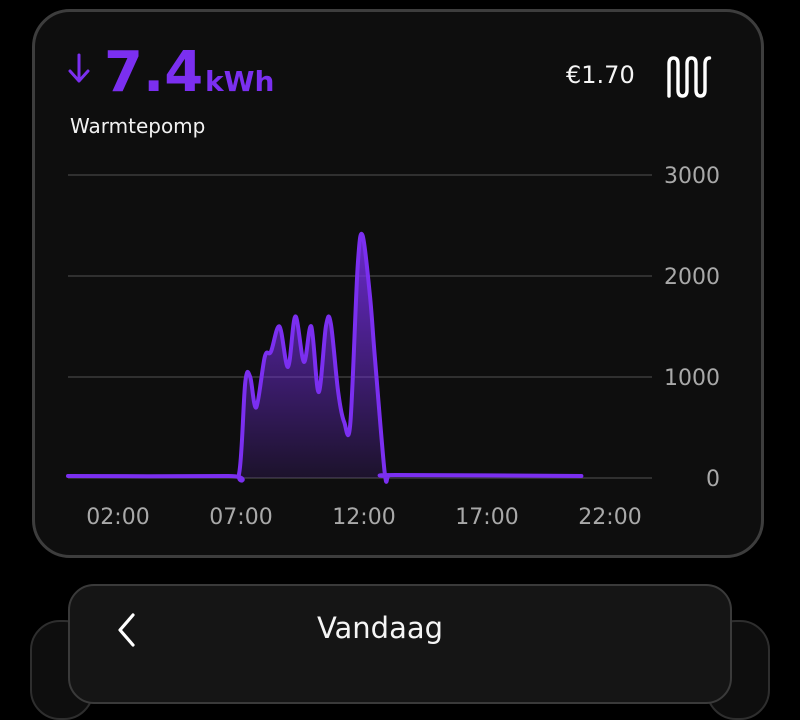 This screenshot has width=800, height=720. I want to click on heat-pump-radiator-icon, so click(689, 77).